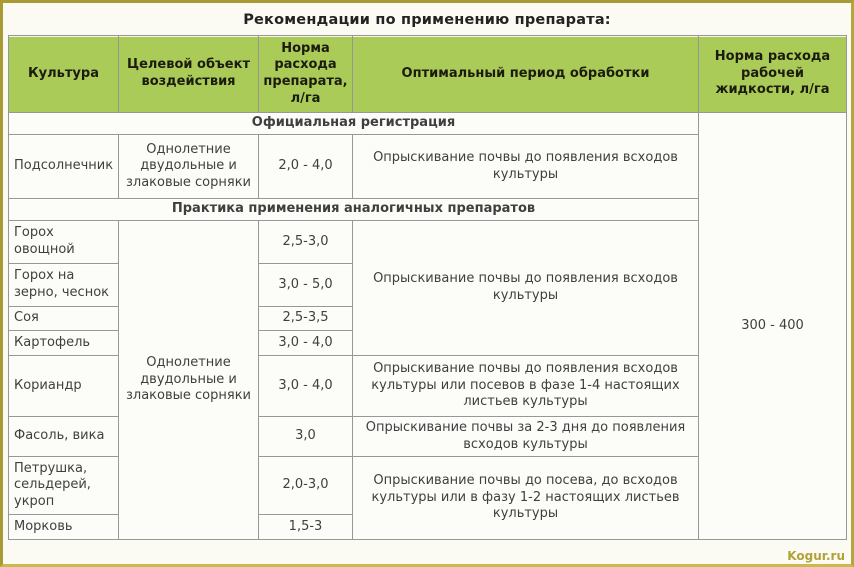 Image resolution: width=854 pixels, height=567 pixels. I want to click on watermark-label: Kogur.ru, so click(816, 556).